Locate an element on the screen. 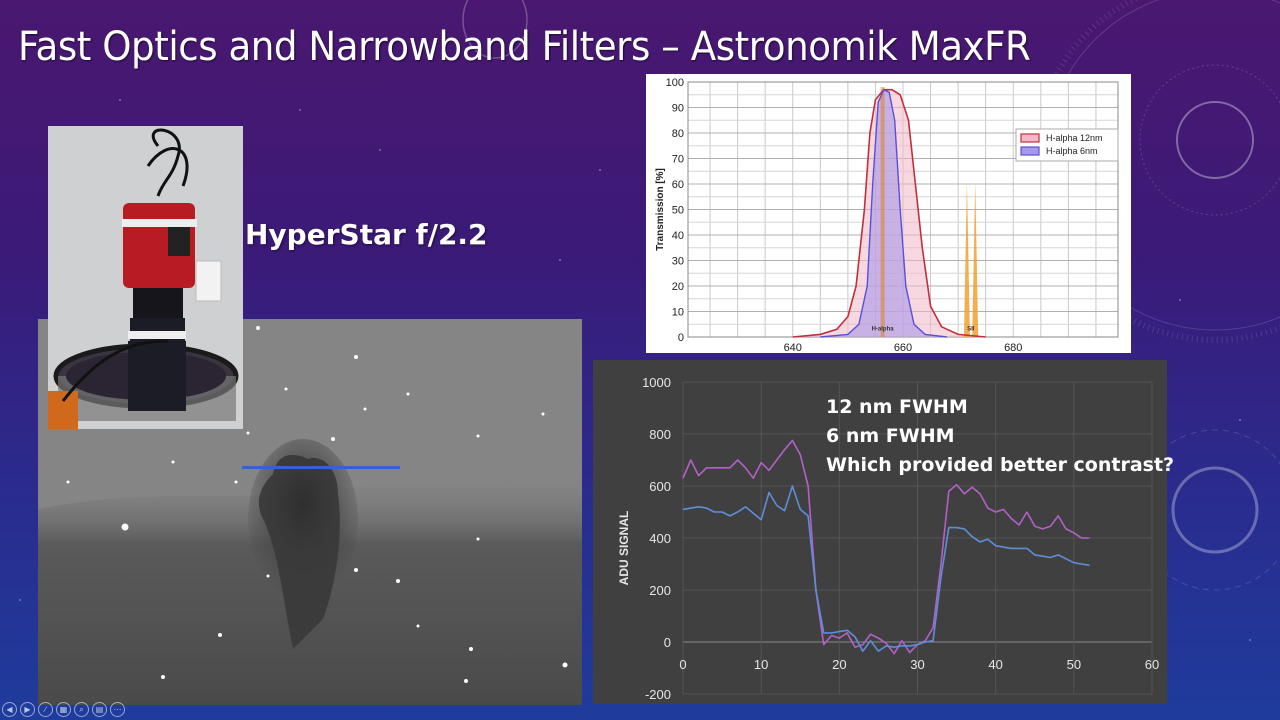  slides-grid-button: ▦ is located at coordinates (63, 709).